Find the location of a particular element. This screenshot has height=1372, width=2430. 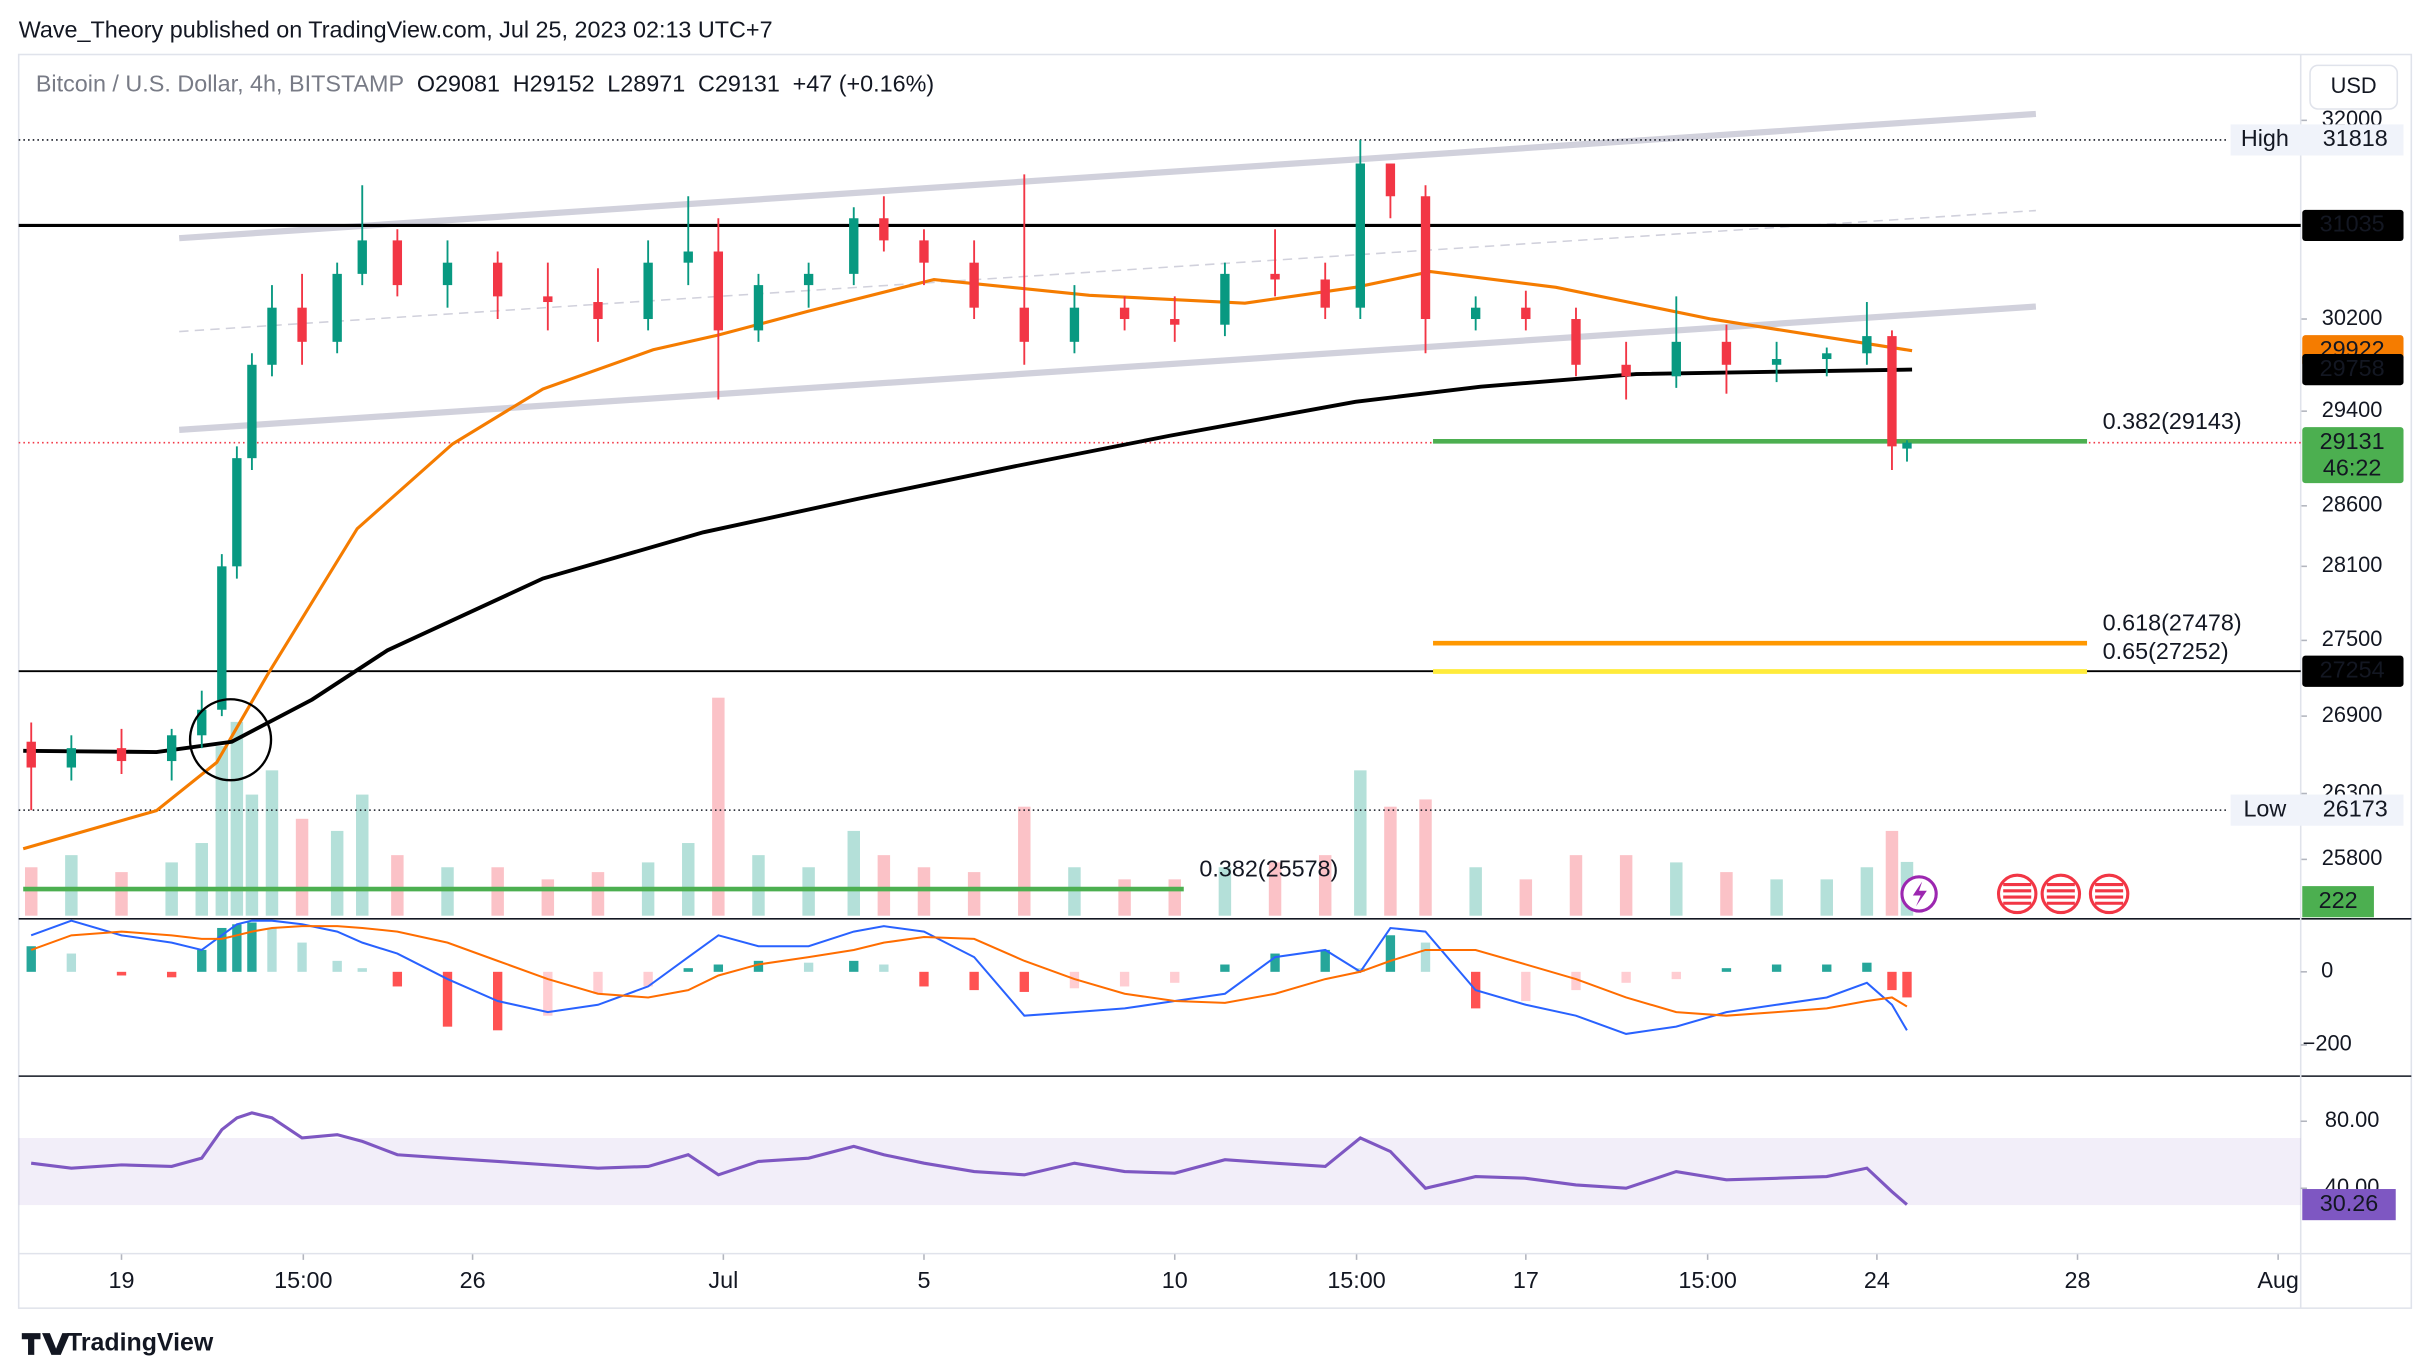

ohlc-value: 29131 is located at coordinates (747, 84).